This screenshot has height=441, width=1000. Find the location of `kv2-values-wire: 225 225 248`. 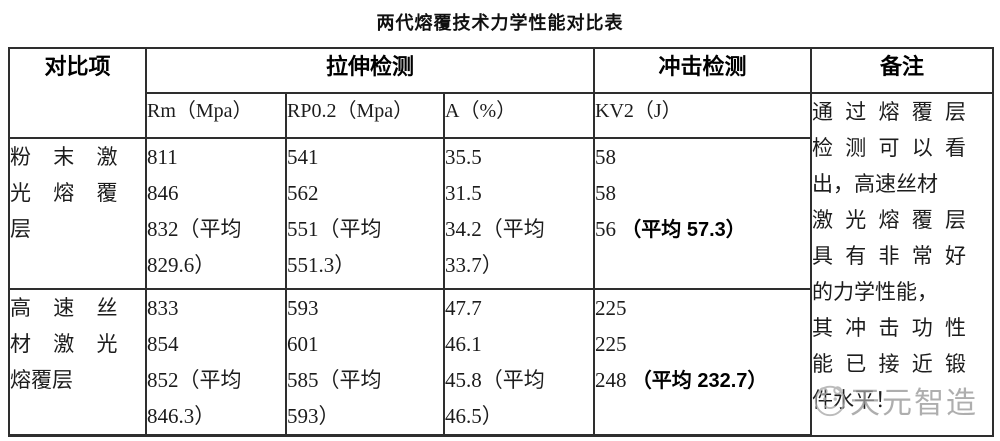

kv2-values-wire: 225 225 248 is located at coordinates (611, 344).